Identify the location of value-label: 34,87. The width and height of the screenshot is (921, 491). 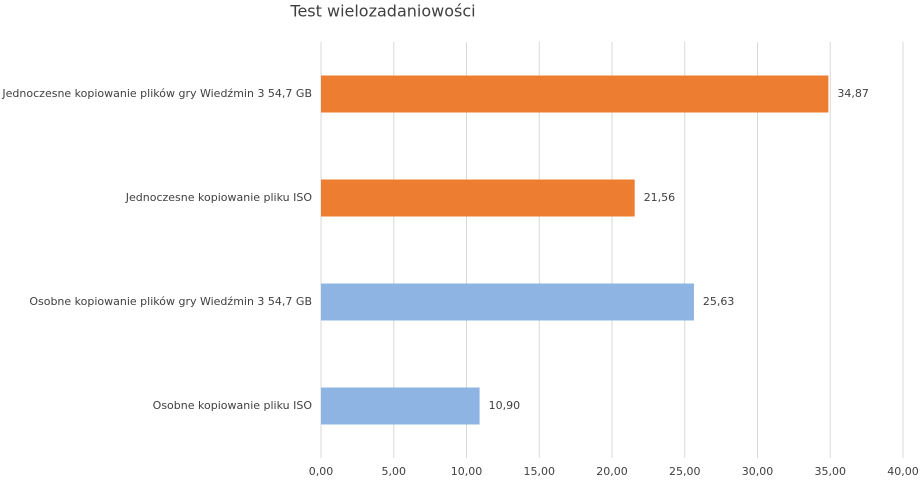
(853, 93).